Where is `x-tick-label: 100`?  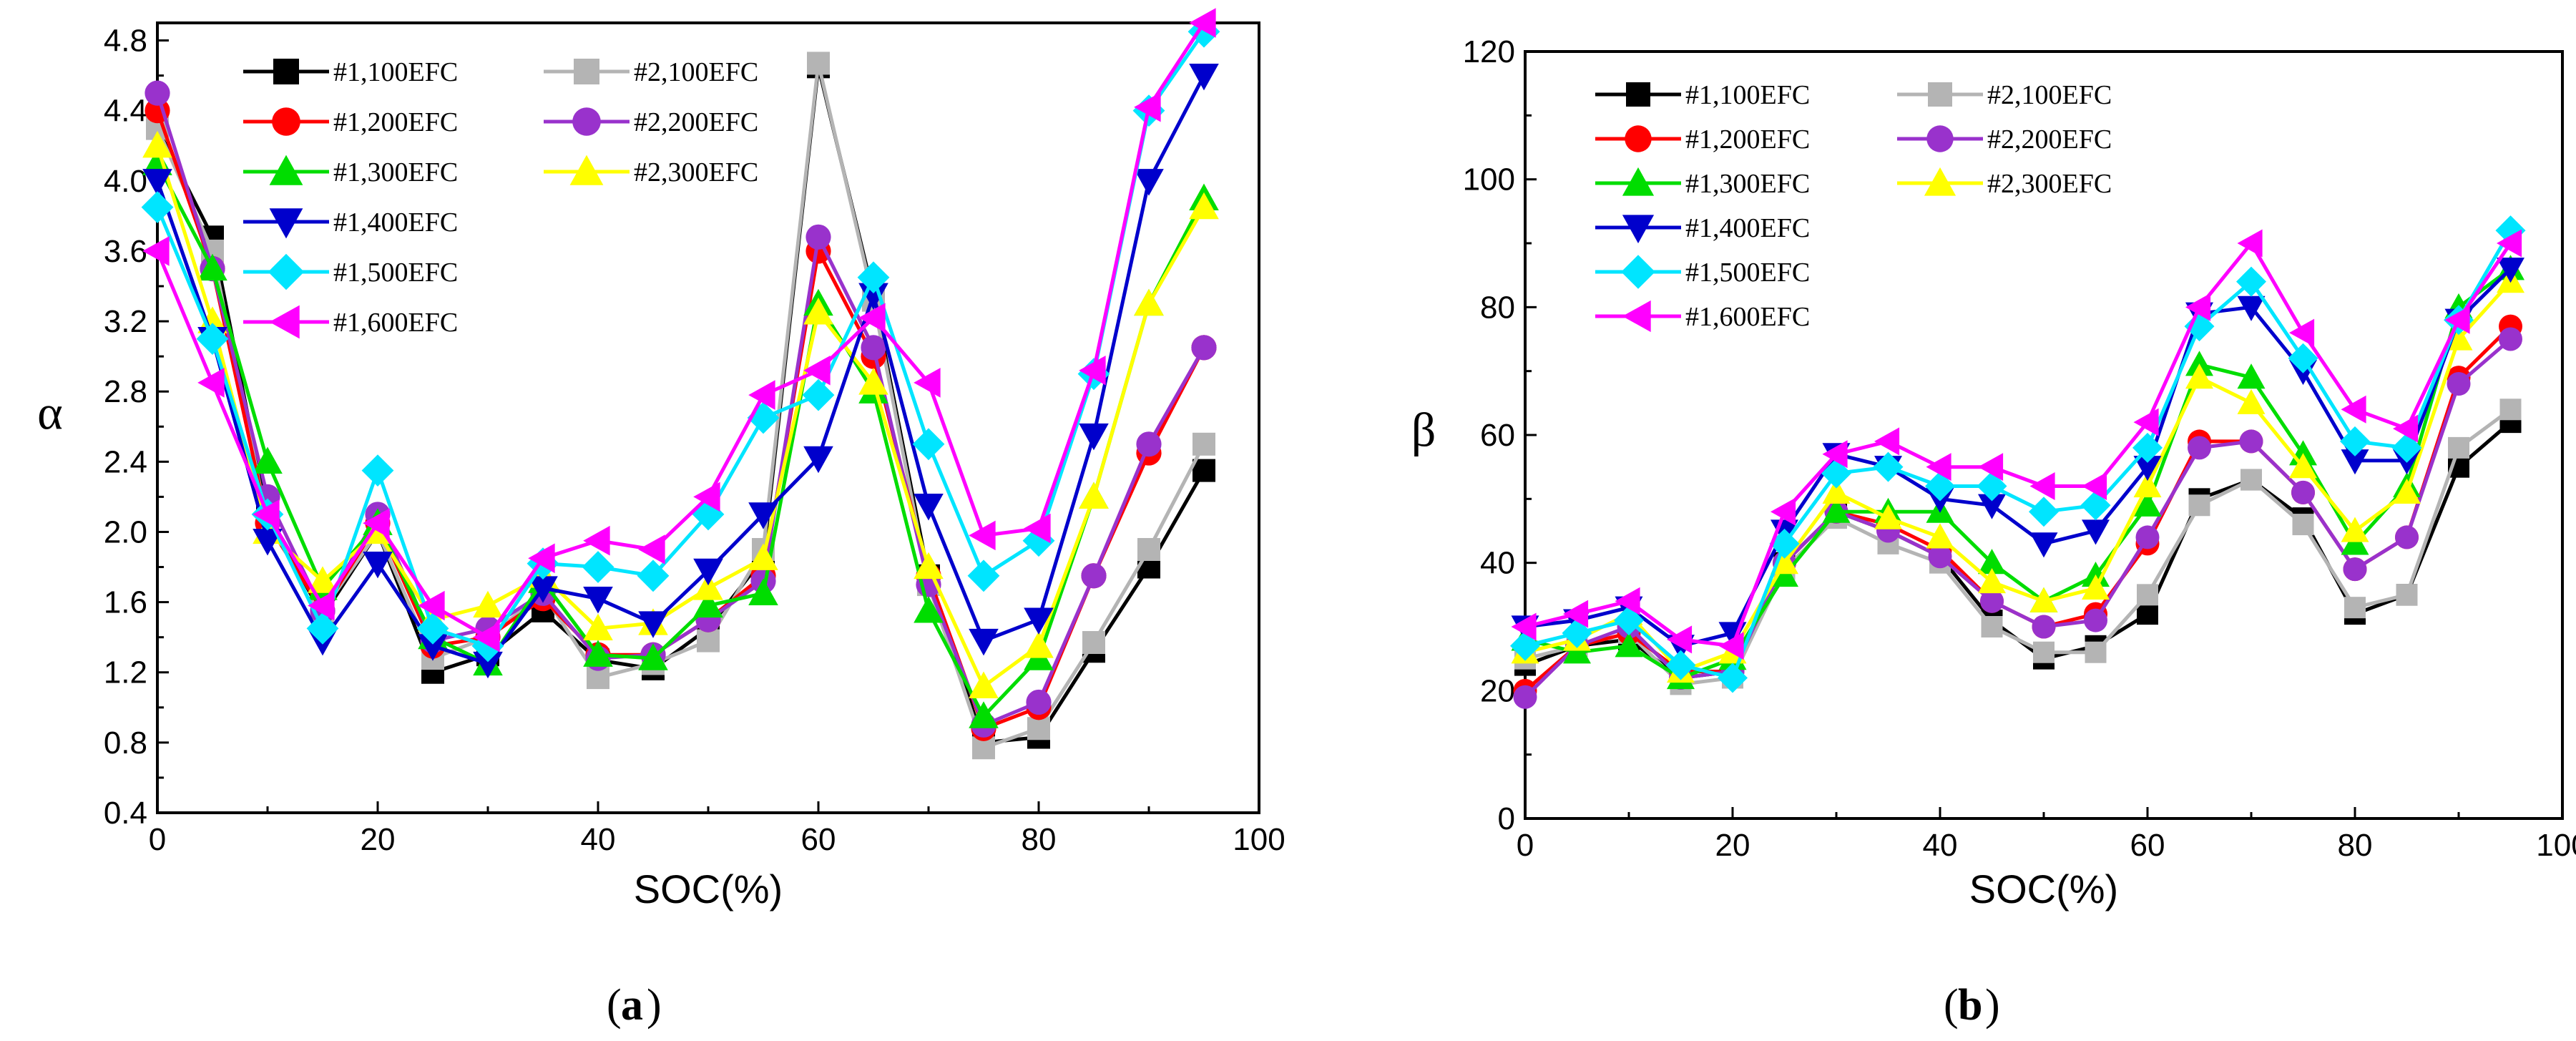
x-tick-label: 100 is located at coordinates (1259, 840).